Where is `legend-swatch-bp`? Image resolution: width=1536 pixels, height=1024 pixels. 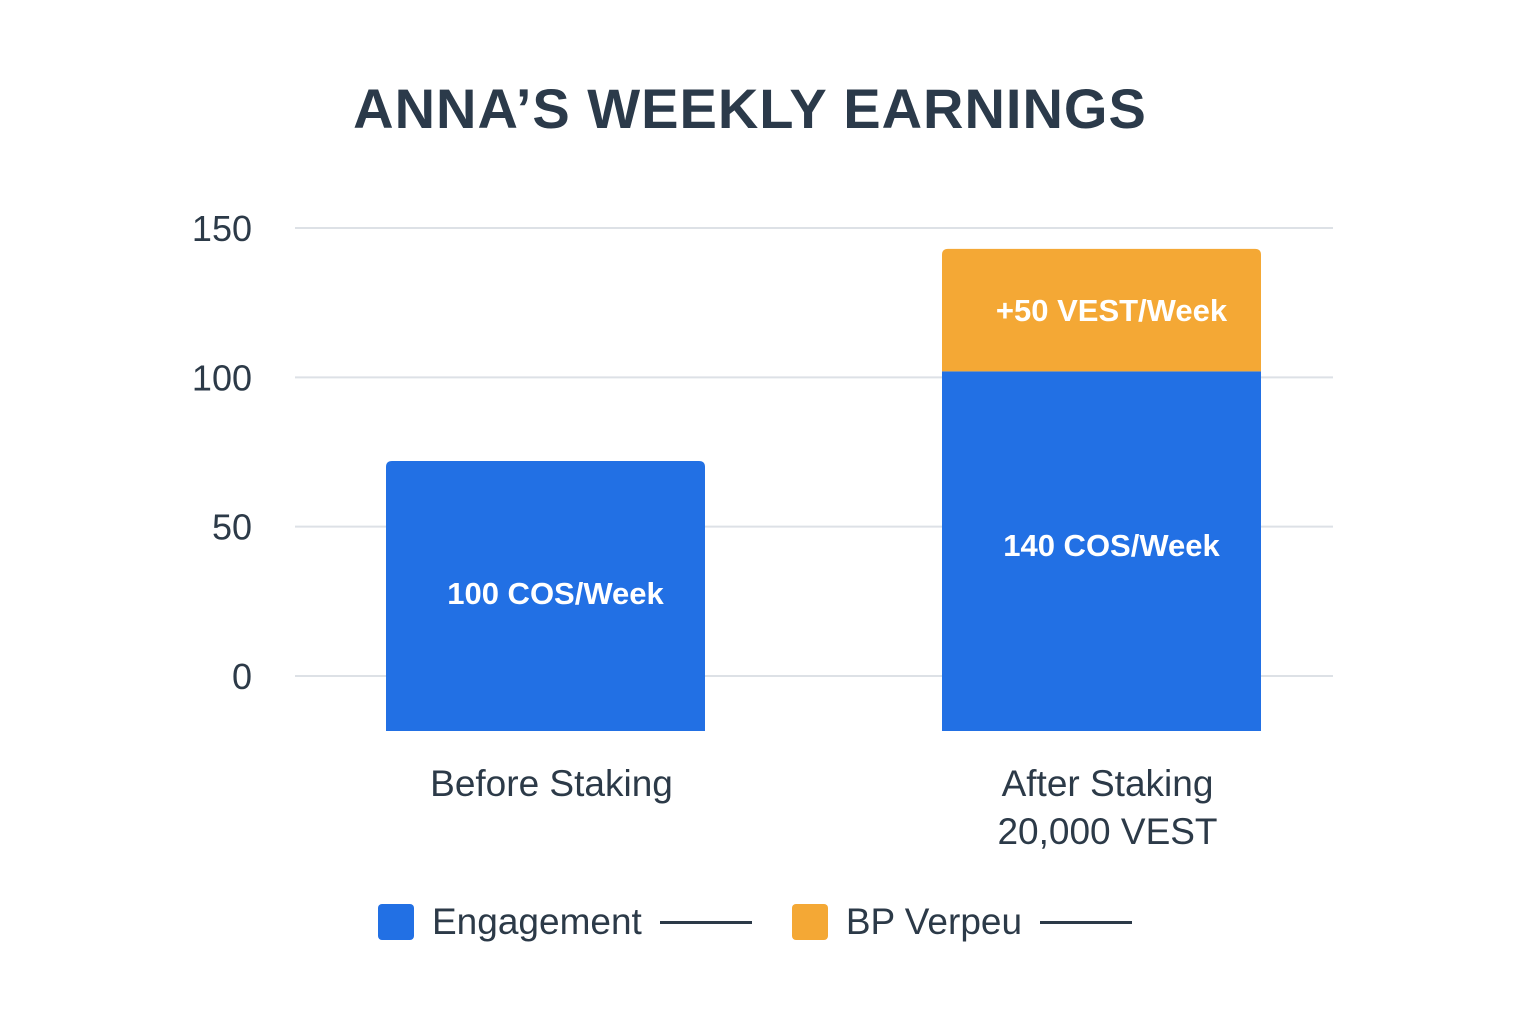
legend-swatch-bp is located at coordinates (809, 922).